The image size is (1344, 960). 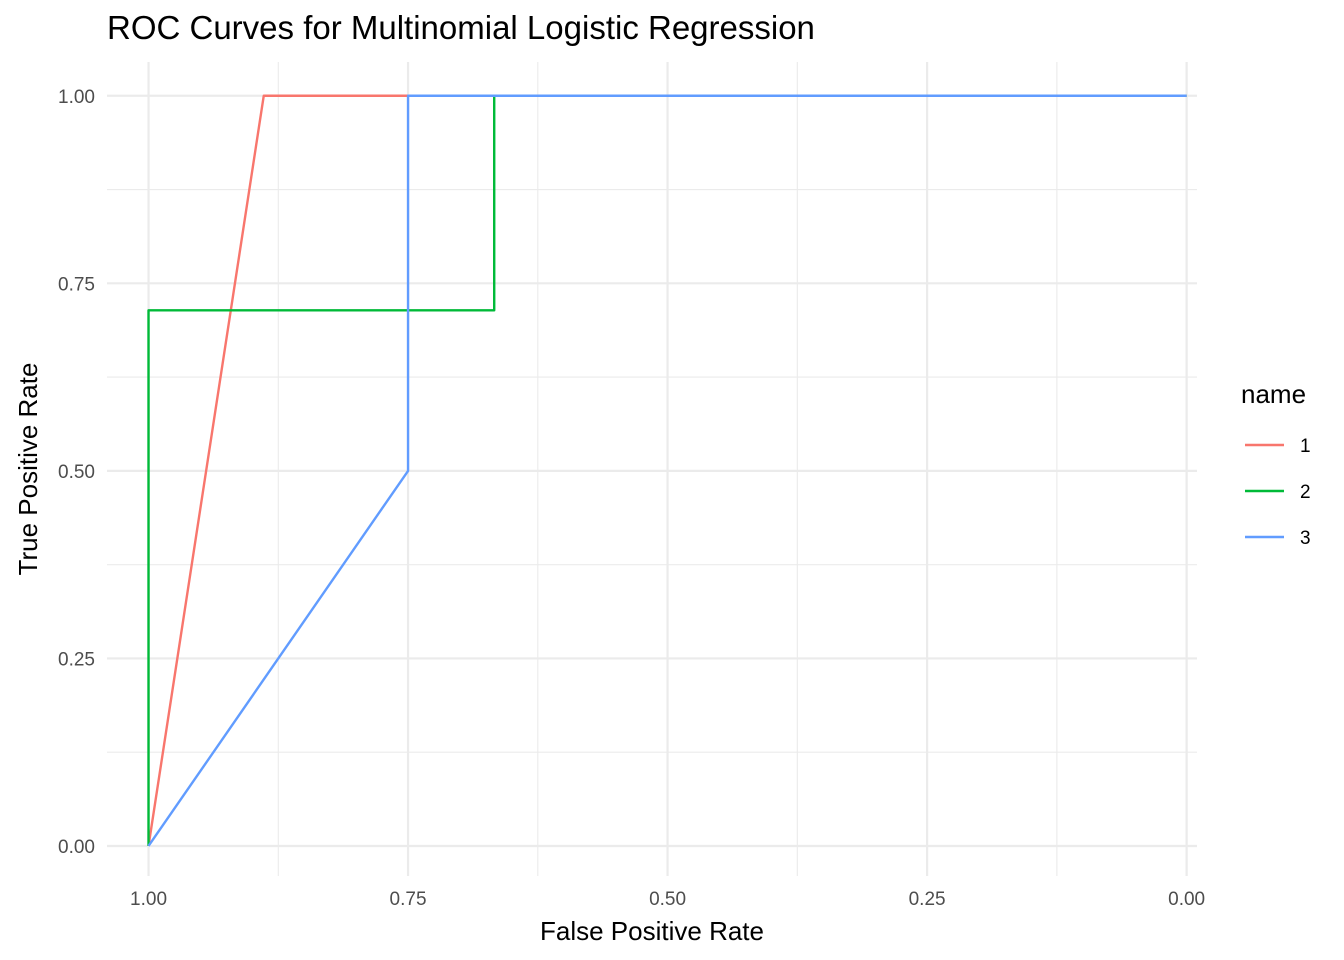 I want to click on legend-label-1: 1, so click(x=1305, y=446).